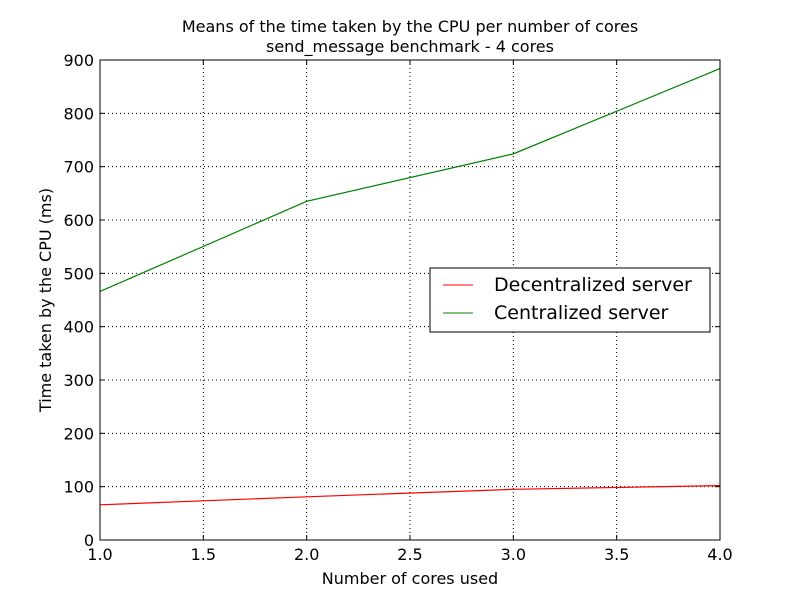 The height and width of the screenshot is (600, 800). I want to click on legend-box, so click(570, 300).